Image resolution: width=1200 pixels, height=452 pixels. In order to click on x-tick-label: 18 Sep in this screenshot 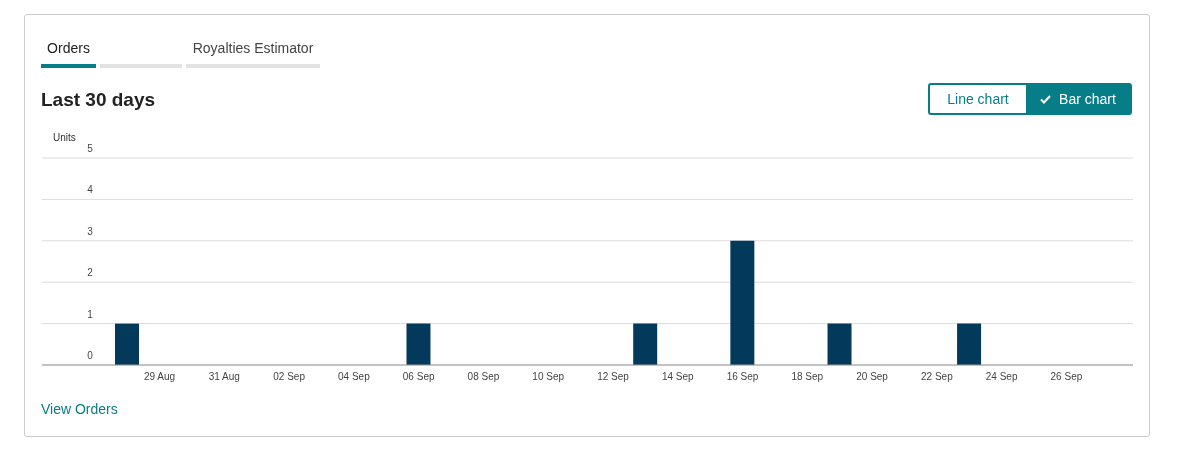, I will do `click(807, 377)`.